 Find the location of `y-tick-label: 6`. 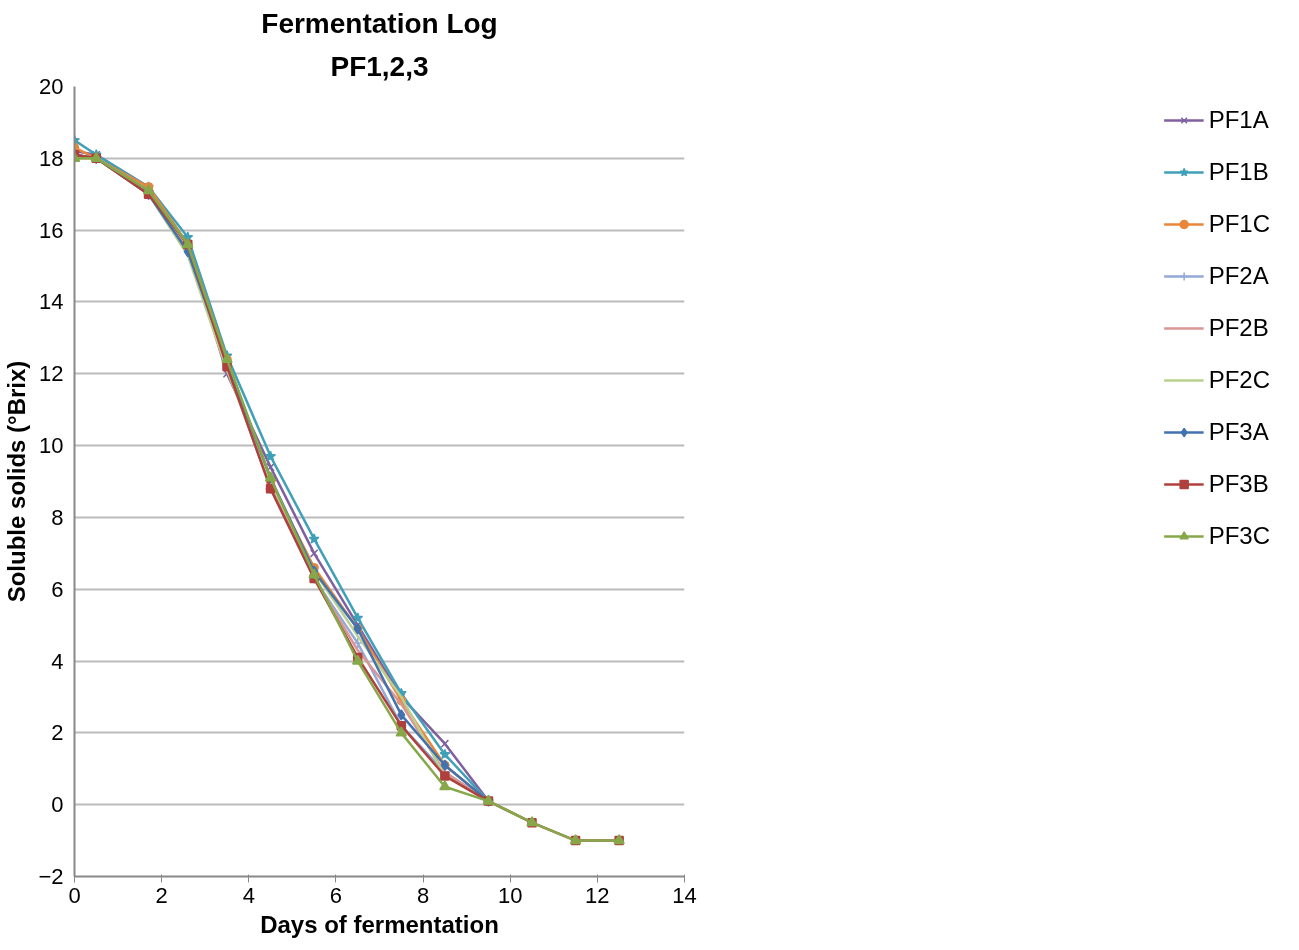

y-tick-label: 6 is located at coordinates (57, 589).